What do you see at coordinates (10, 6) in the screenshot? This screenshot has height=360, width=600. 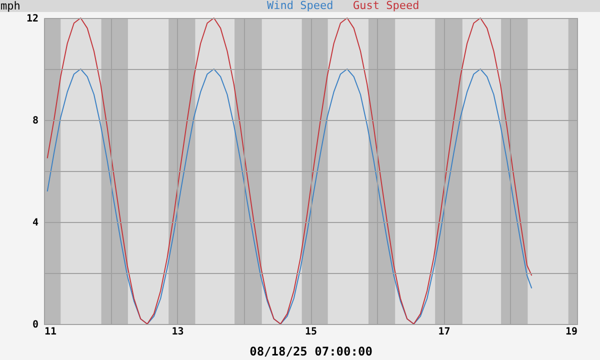 I see `y-axis-title: mph` at bounding box center [10, 6].